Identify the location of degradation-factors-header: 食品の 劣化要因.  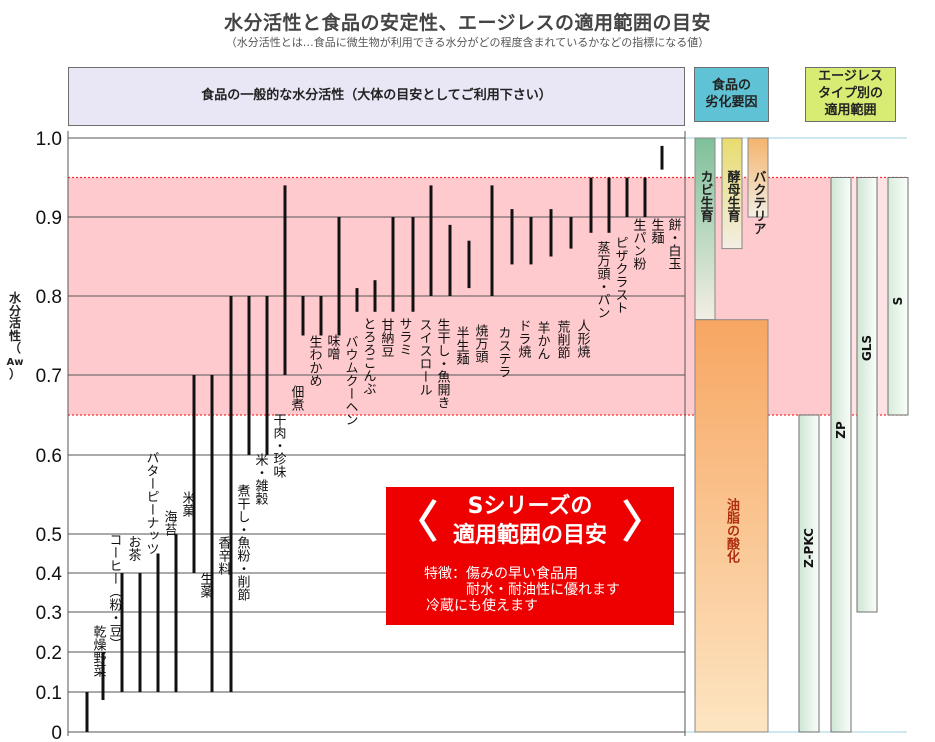
(731, 94).